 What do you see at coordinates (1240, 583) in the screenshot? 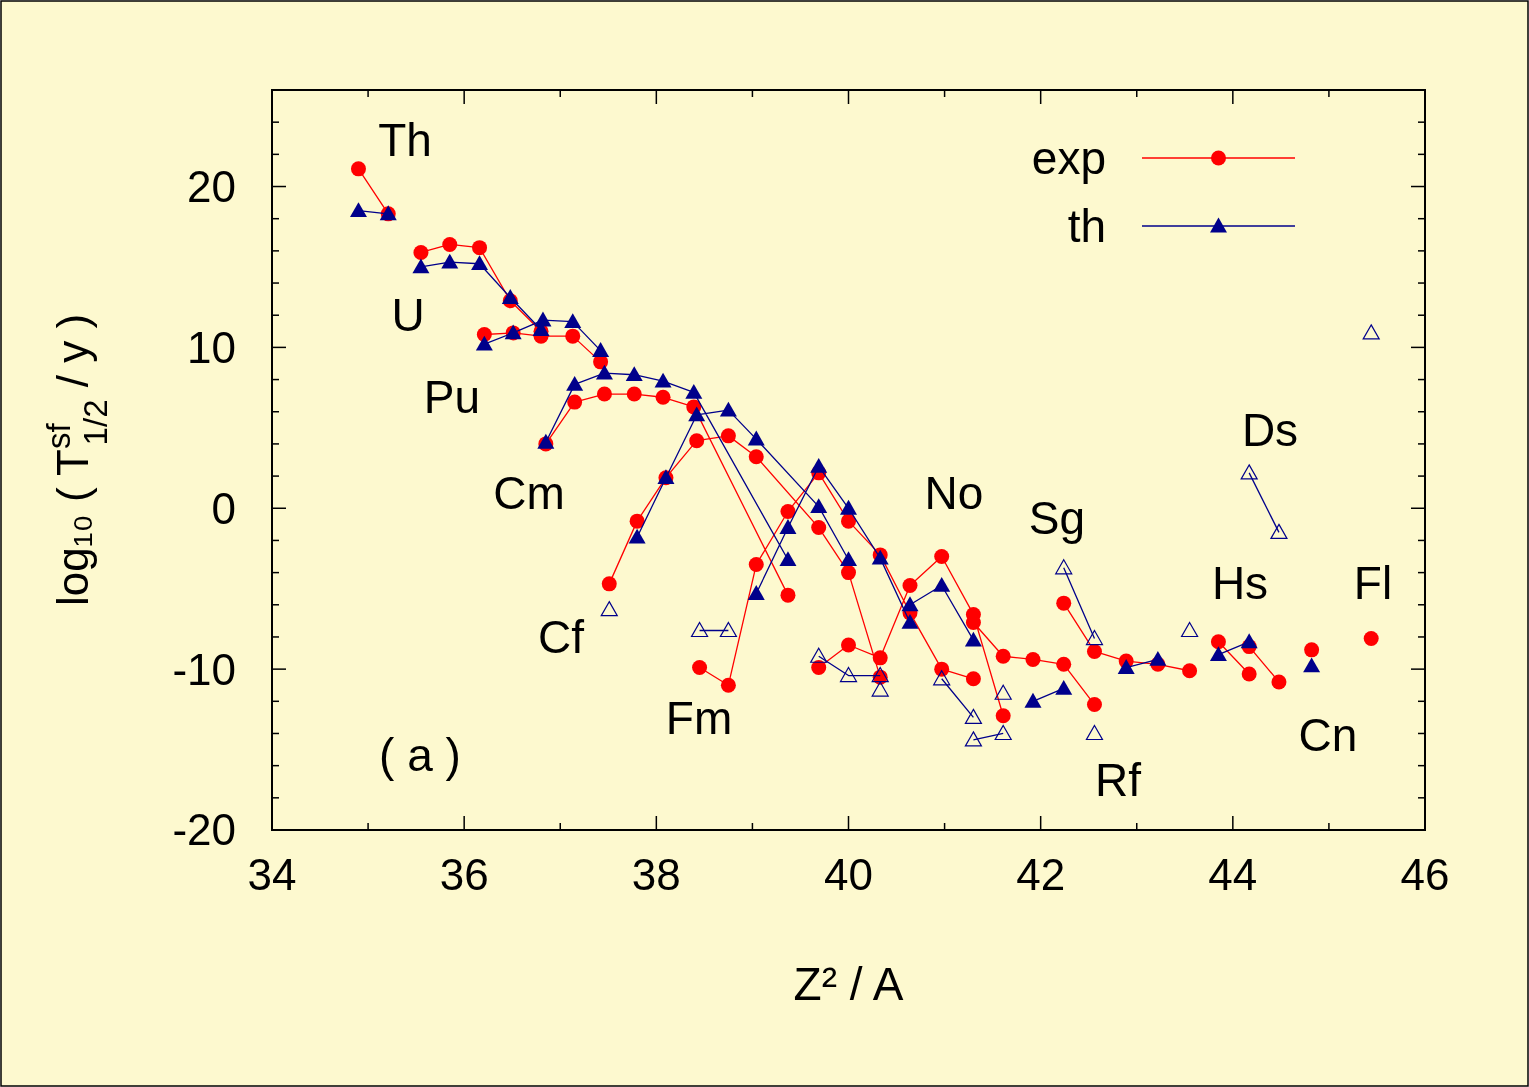
I see `annotation: Hs` at bounding box center [1240, 583].